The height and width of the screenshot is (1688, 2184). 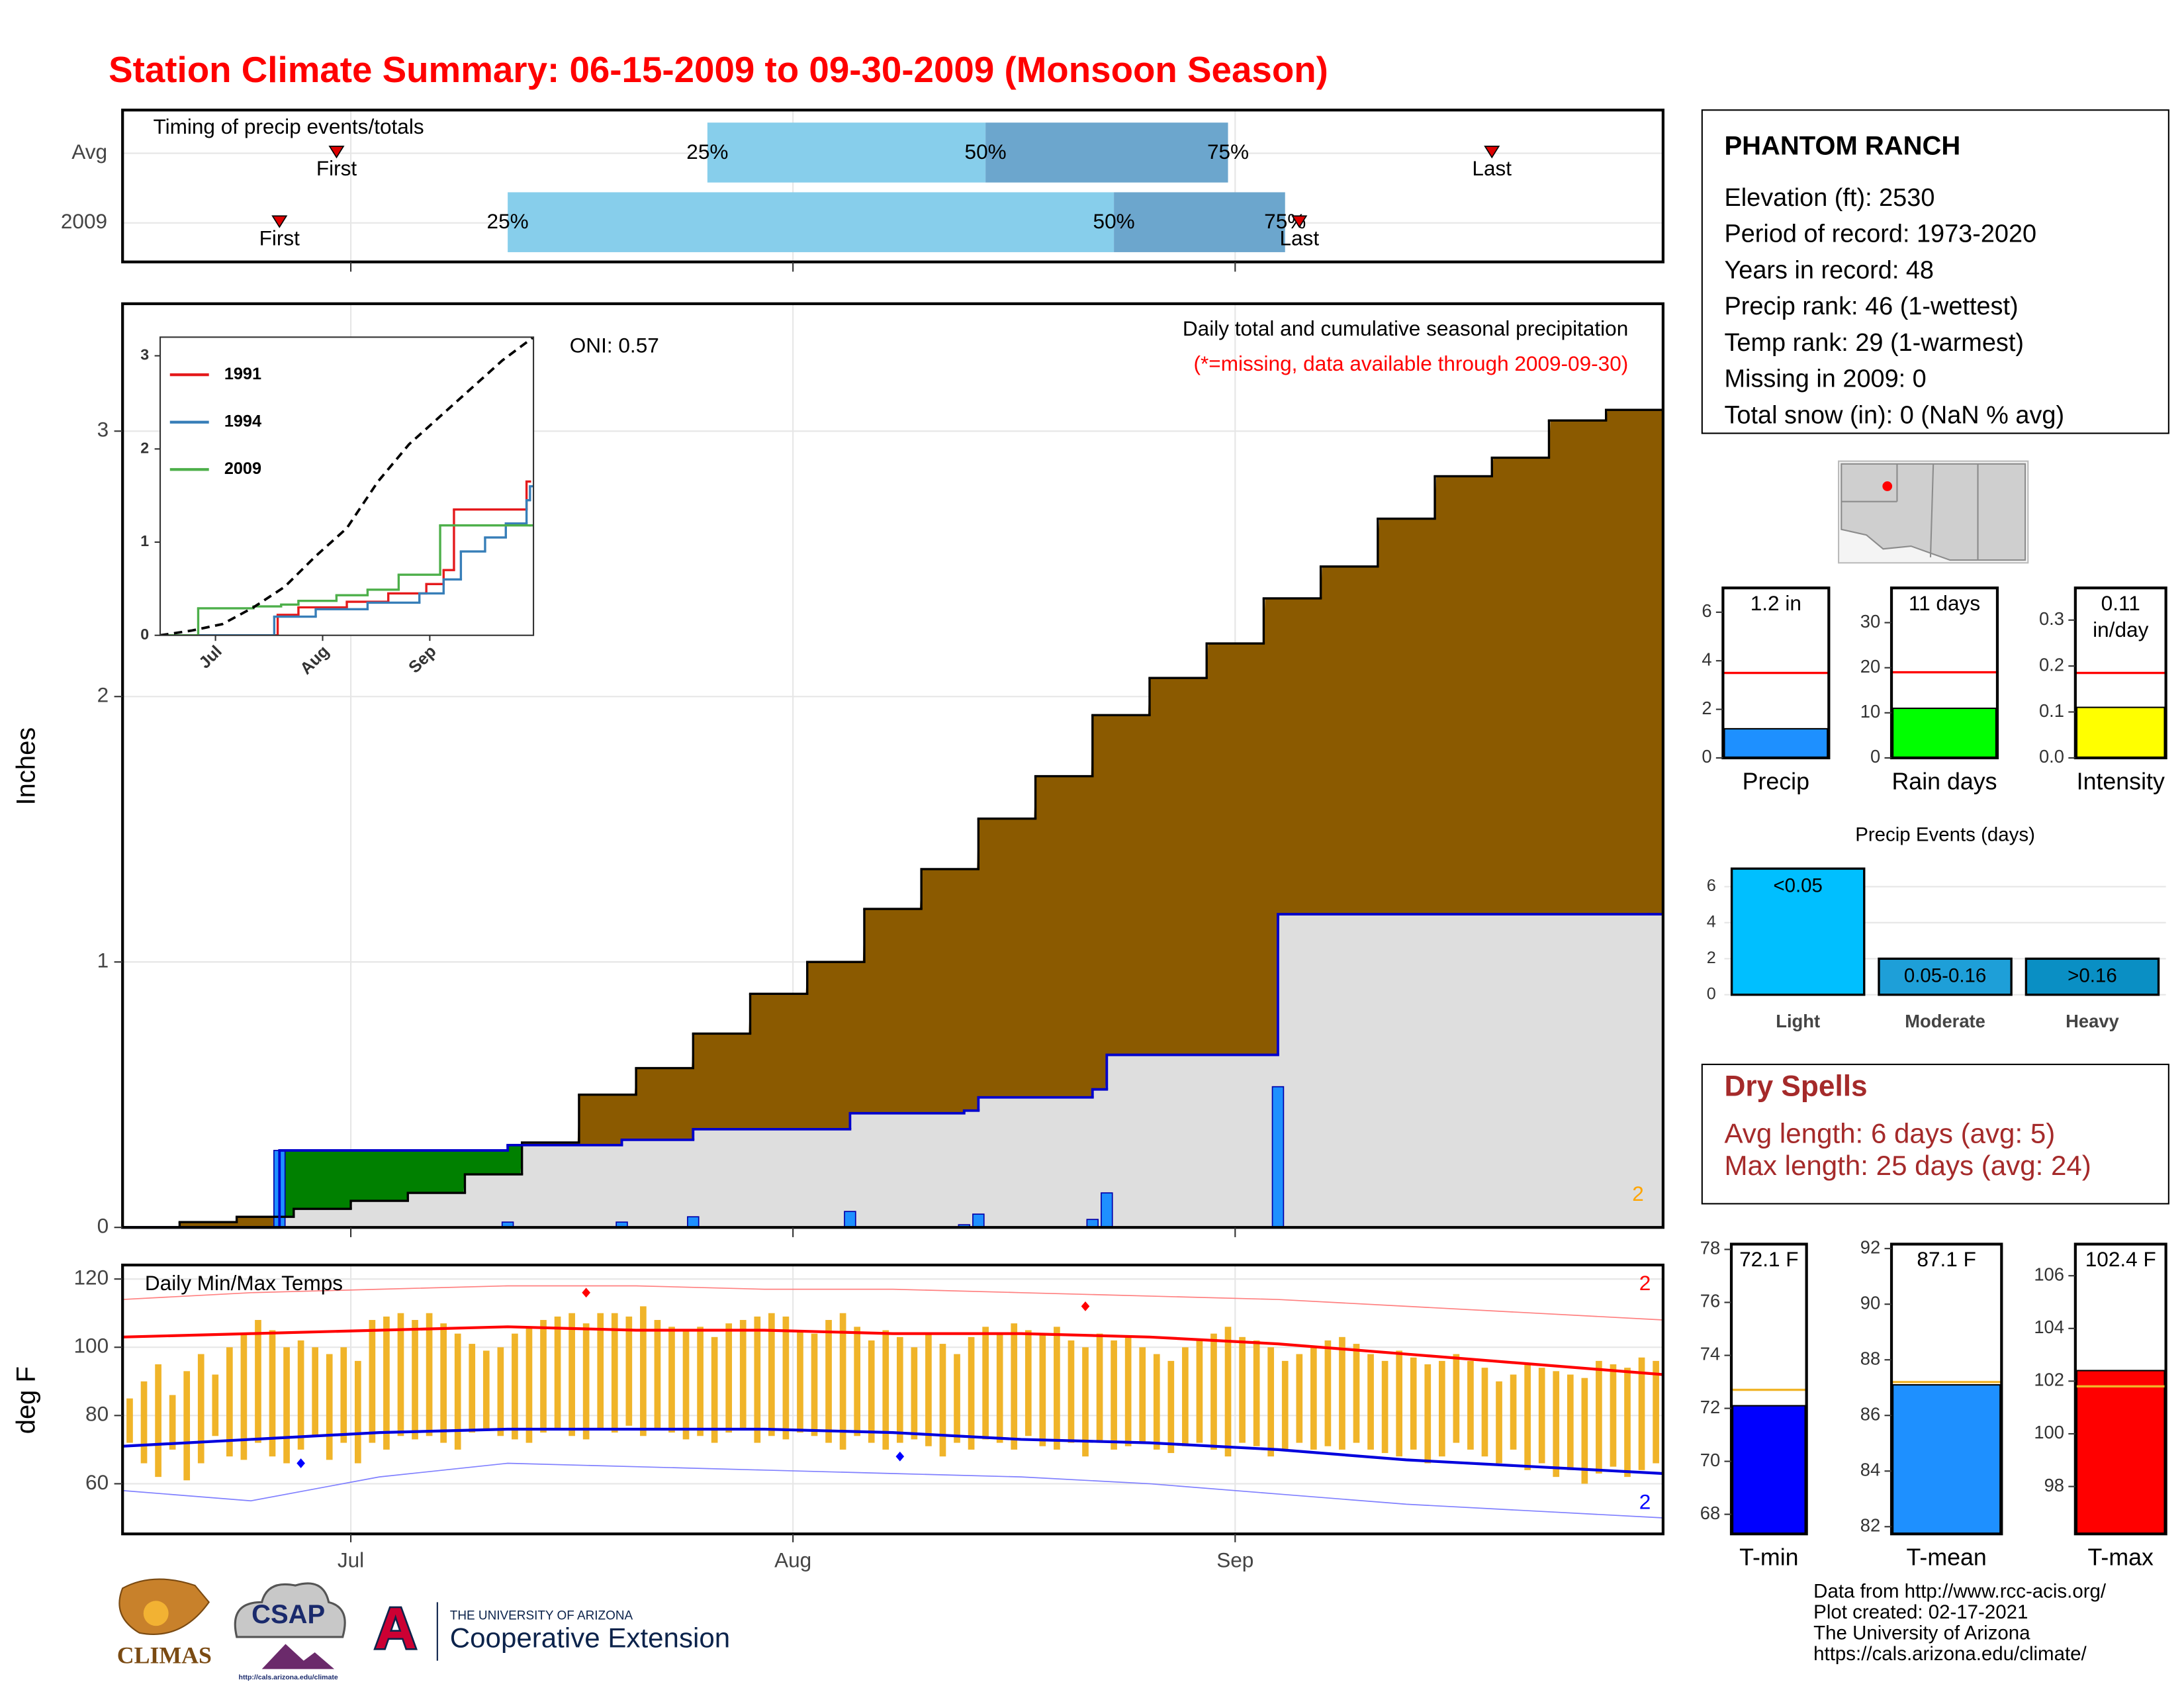 I want to click on y-tick-label: 0.1, so click(x=2051, y=710).